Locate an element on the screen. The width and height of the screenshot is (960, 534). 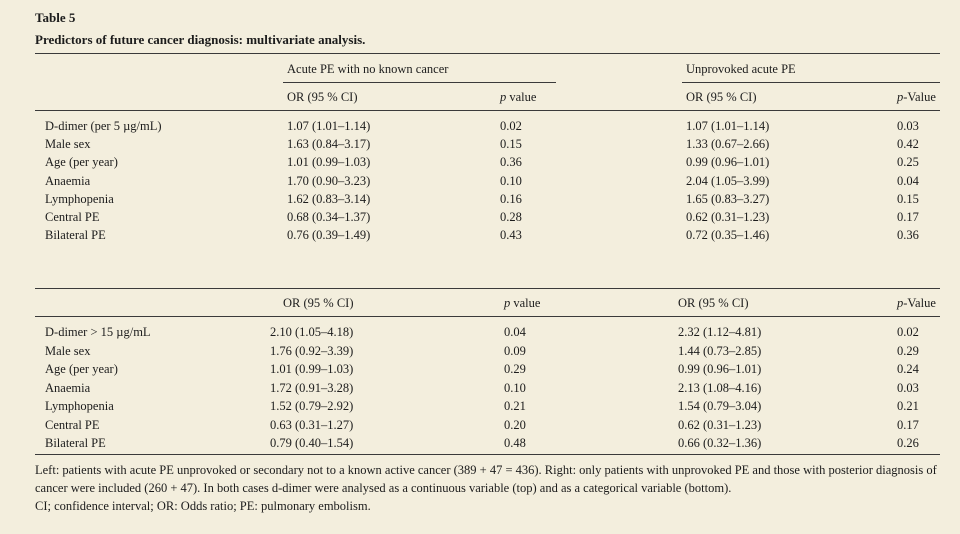
or-left-value: 1.70 (0.90–3.23) is located at coordinates (329, 180).